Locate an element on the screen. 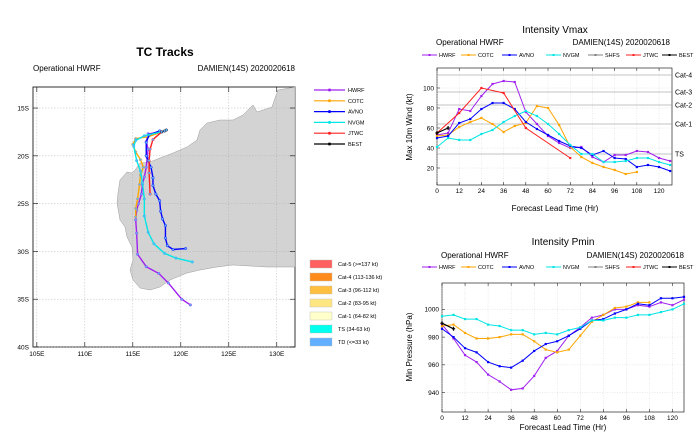  map-lon-tick-label: 105E is located at coordinates (37, 354).